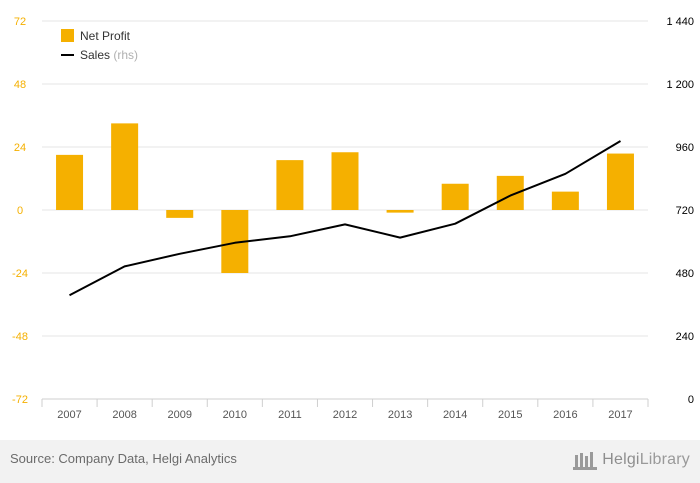 This screenshot has width=700, height=483. I want to click on legend-sales-suffix: (rhs), so click(125, 55).